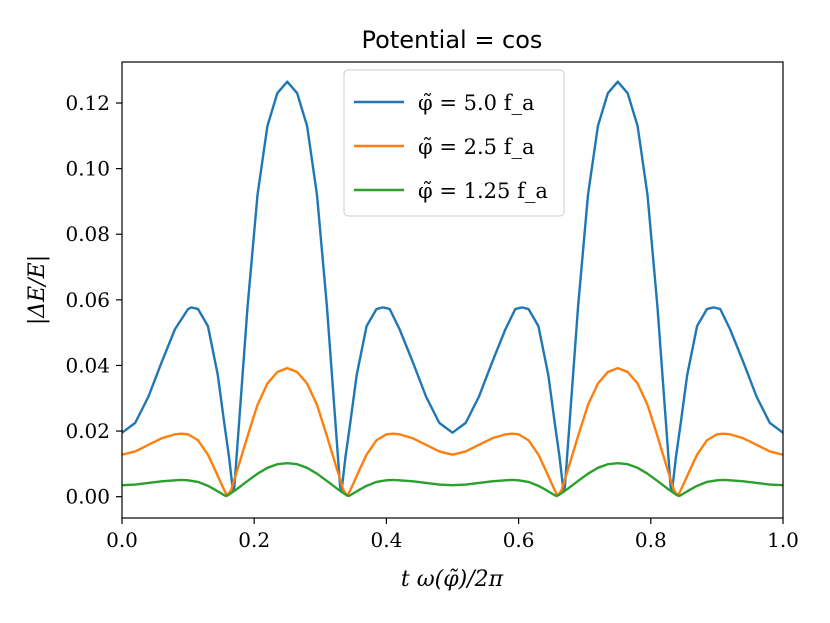  What do you see at coordinates (87, 365) in the screenshot?
I see `y-tick-label: 0.04` at bounding box center [87, 365].